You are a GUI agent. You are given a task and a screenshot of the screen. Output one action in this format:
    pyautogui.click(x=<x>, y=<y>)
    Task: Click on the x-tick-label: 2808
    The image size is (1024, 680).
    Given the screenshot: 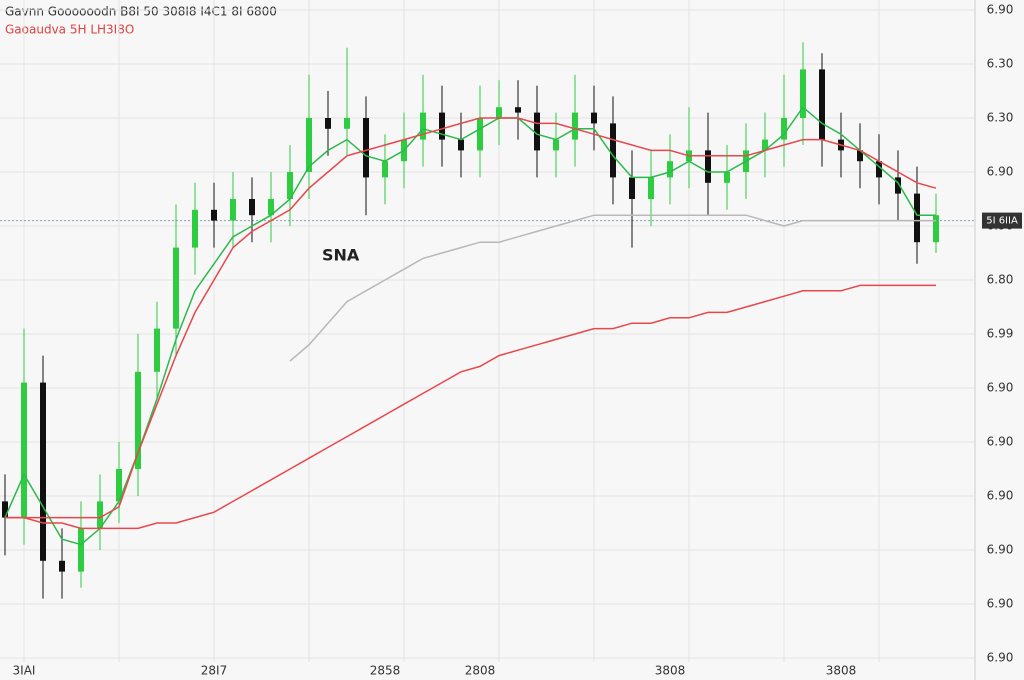 What is the action you would take?
    pyautogui.click(x=480, y=671)
    